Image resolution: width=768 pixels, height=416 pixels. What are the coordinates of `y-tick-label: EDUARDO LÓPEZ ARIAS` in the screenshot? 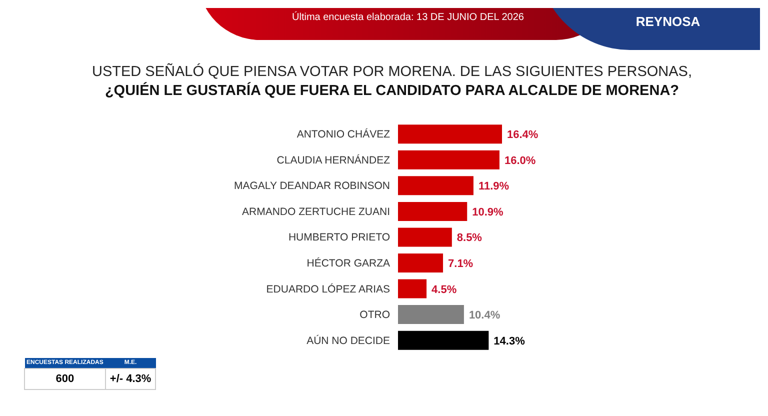 It's located at (328, 289).